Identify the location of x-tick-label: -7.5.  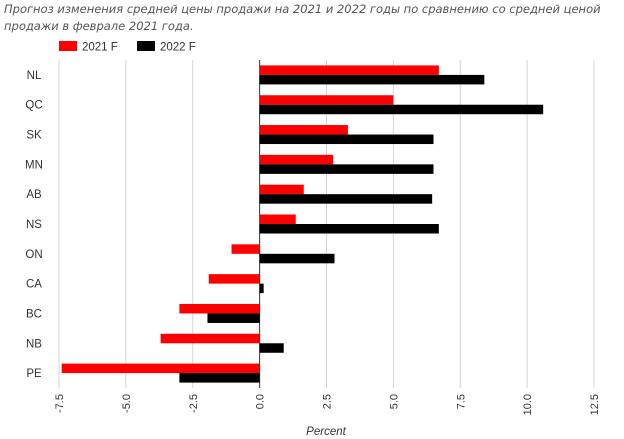
(60, 403).